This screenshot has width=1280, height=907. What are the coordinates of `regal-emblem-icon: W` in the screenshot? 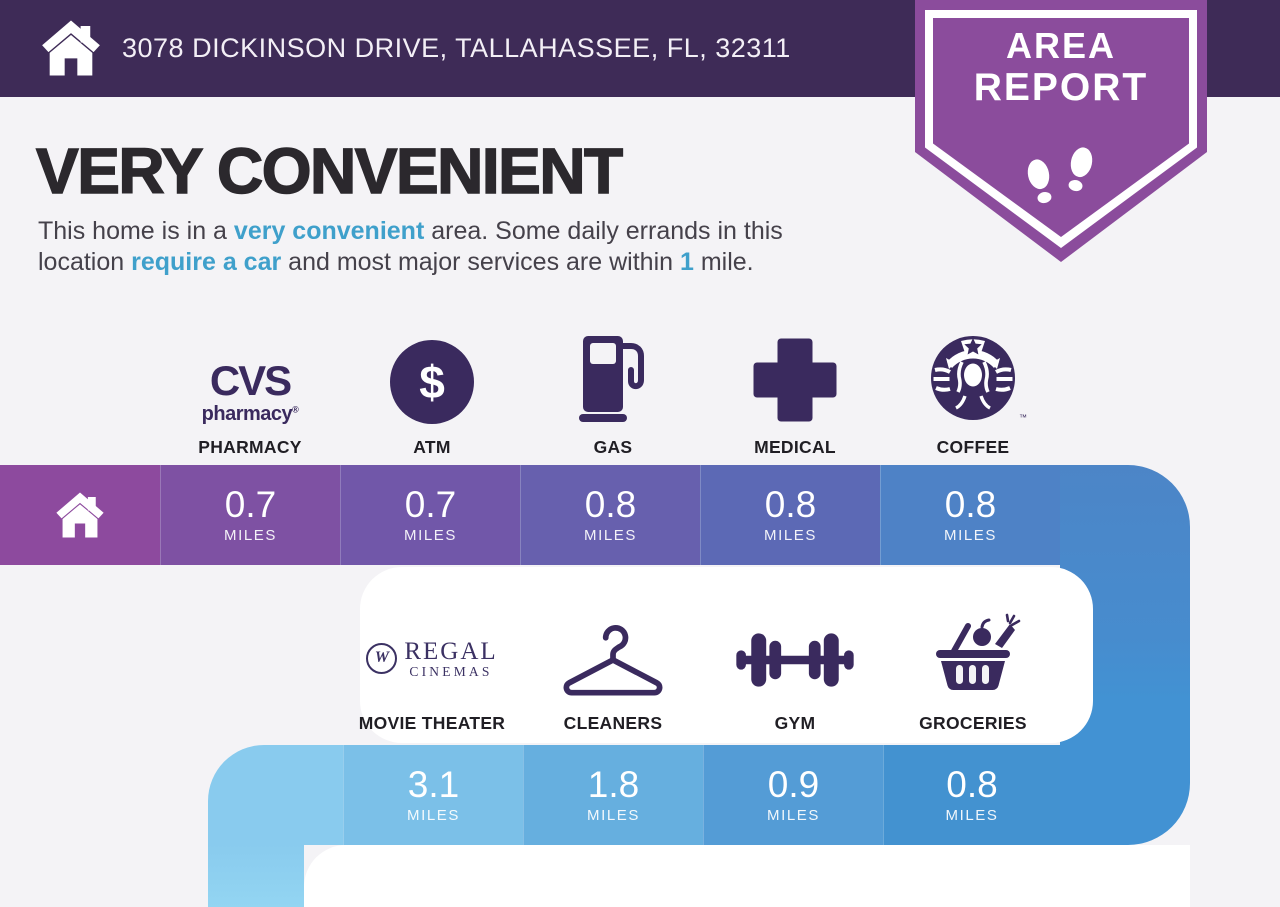 It's located at (382, 658).